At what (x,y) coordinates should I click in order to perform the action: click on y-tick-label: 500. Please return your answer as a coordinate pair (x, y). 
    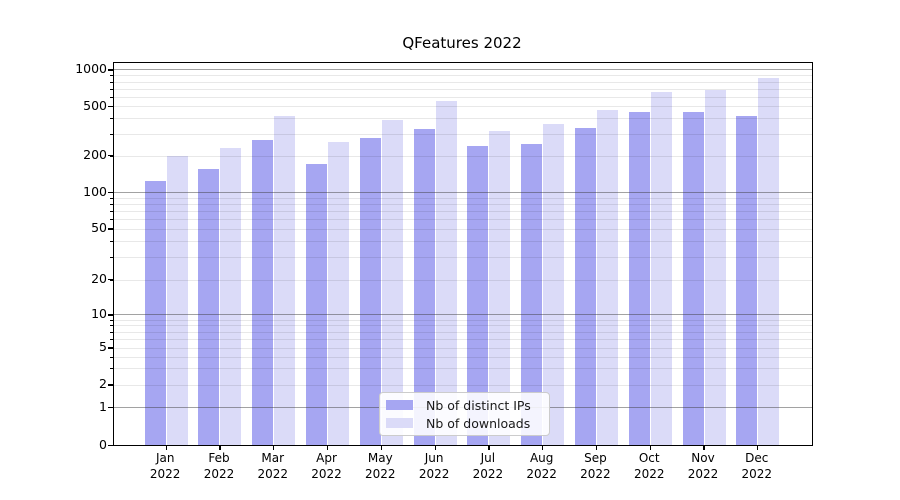
    Looking at the image, I should click on (95, 105).